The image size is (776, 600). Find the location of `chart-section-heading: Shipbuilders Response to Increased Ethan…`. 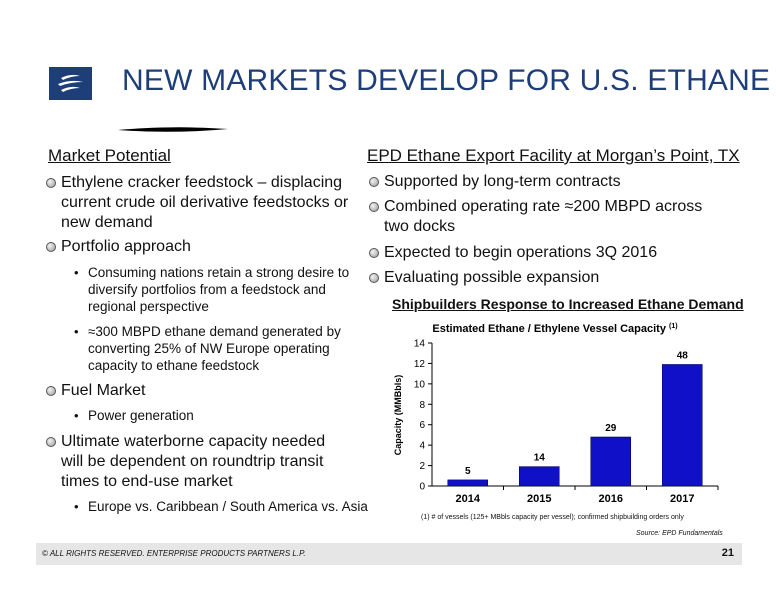

chart-section-heading: Shipbuilders Response to Increased Ethan… is located at coordinates (568, 304).